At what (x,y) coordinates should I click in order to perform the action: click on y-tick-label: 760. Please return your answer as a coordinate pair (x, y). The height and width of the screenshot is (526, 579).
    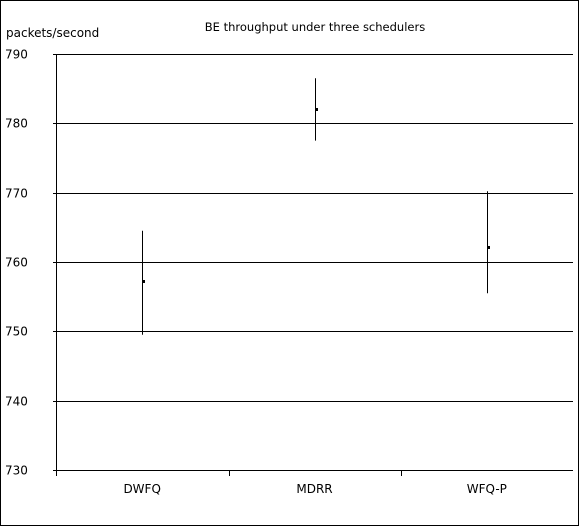
    Looking at the image, I should click on (16, 263).